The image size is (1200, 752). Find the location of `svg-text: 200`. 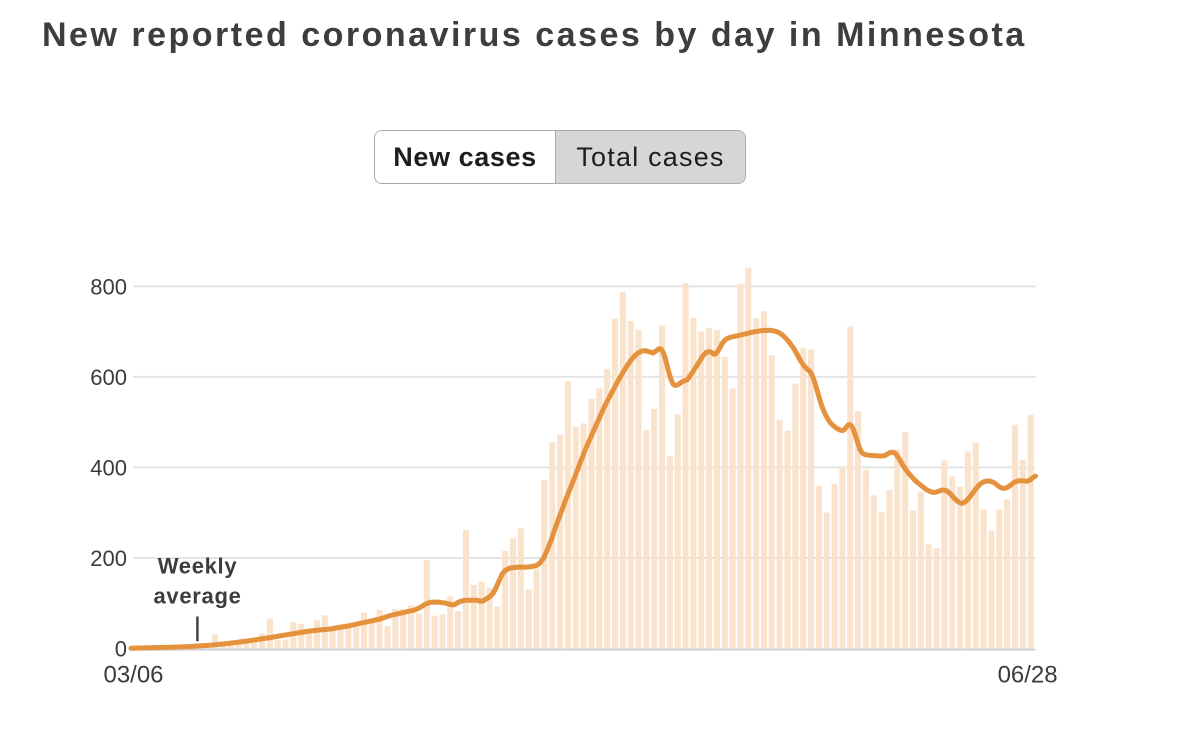

svg-text: 200 is located at coordinates (108, 558).